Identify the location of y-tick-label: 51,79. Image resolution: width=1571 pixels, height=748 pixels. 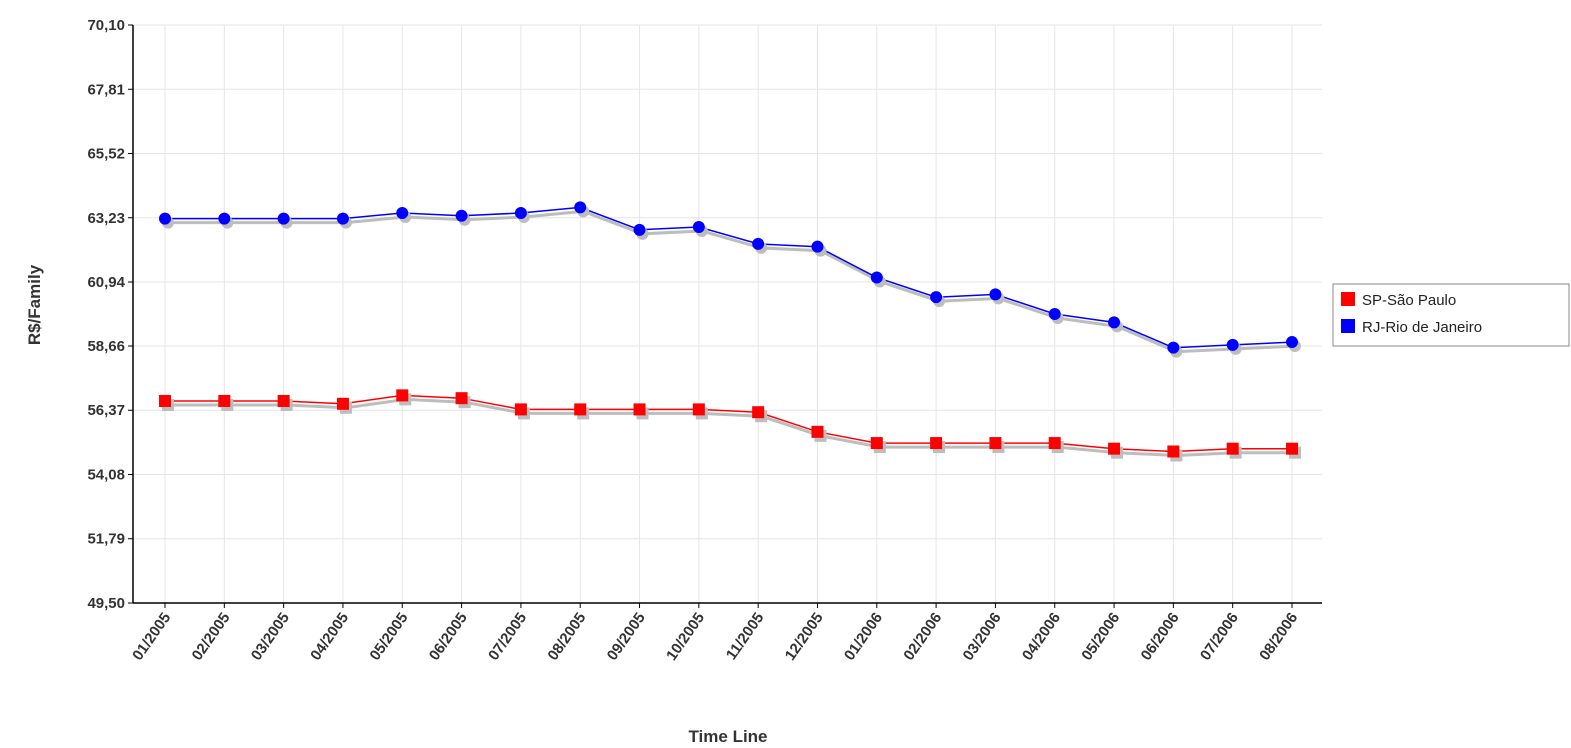
(106, 539).